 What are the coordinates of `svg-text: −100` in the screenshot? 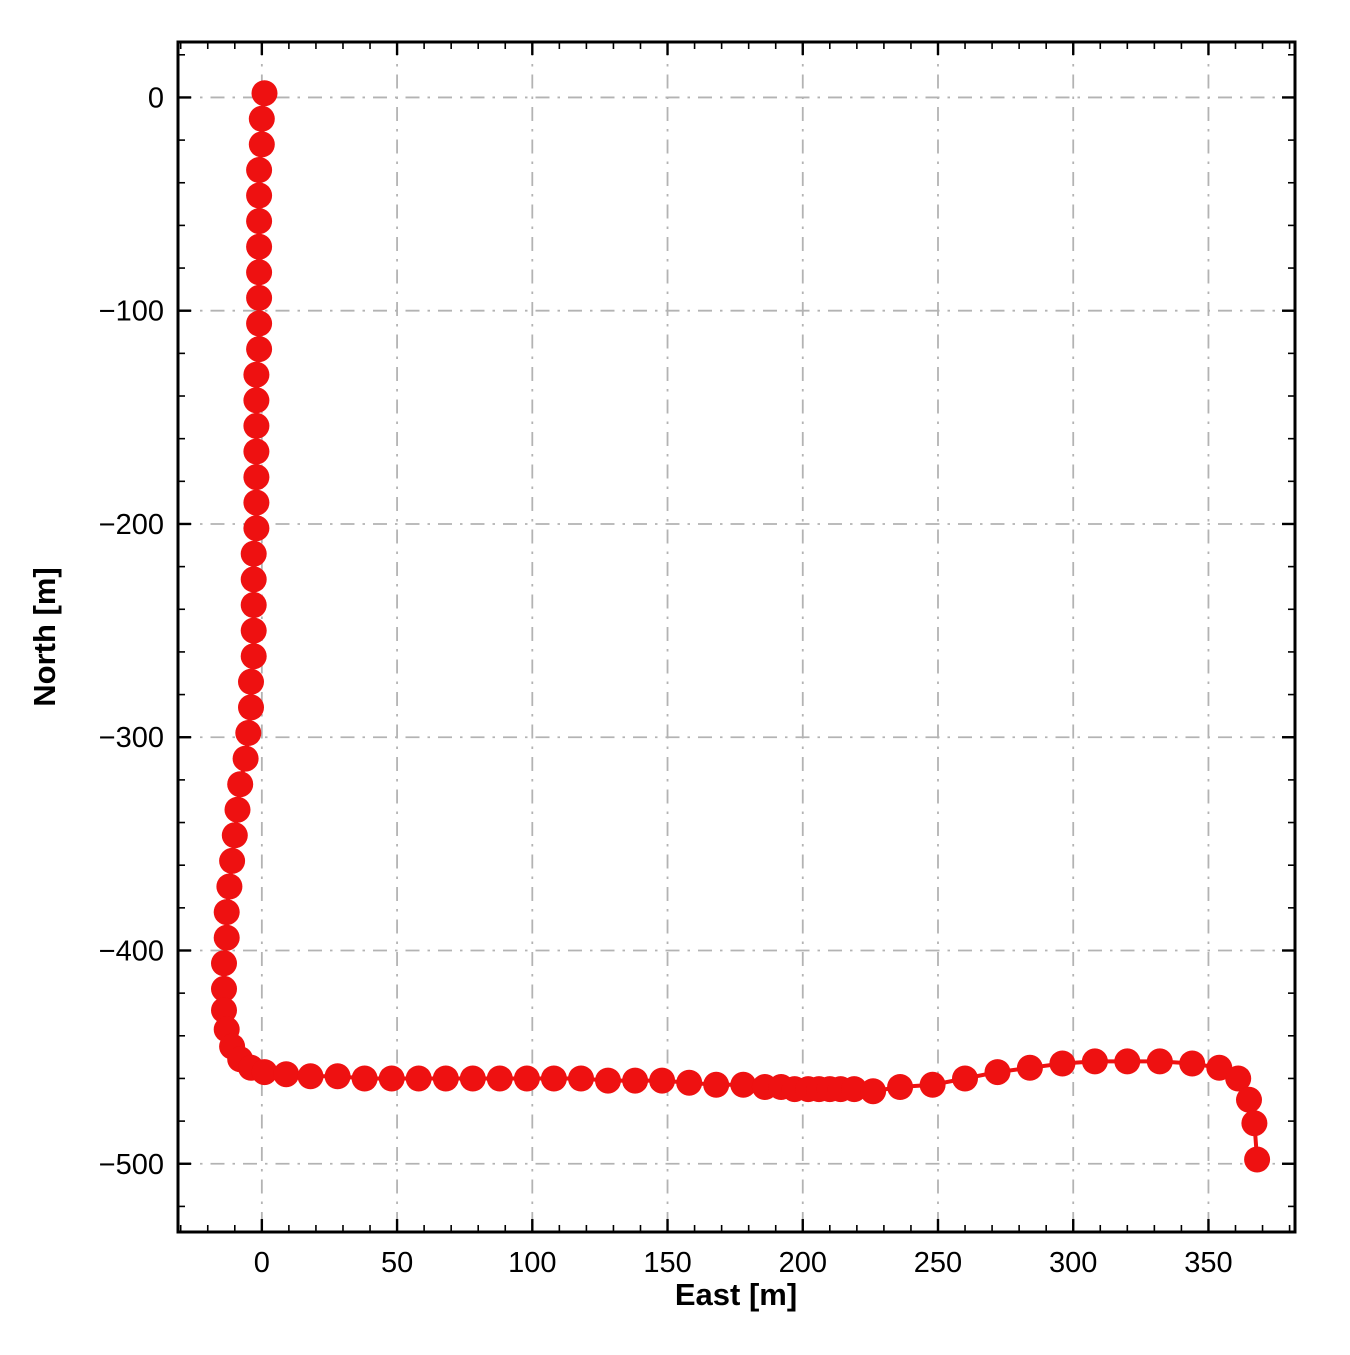 It's located at (131, 312).